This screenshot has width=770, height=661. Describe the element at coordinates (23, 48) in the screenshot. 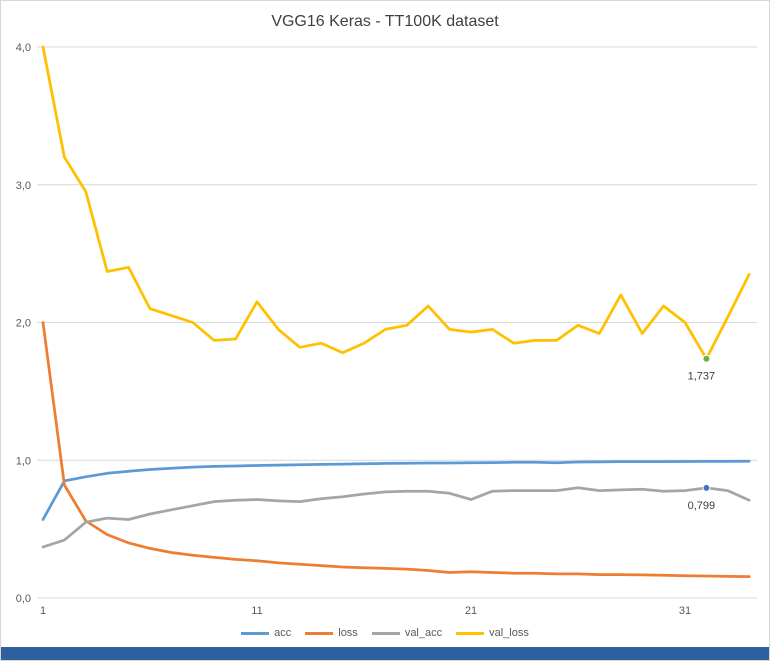

I see `y-axis-tick-label: 4,0` at that location.